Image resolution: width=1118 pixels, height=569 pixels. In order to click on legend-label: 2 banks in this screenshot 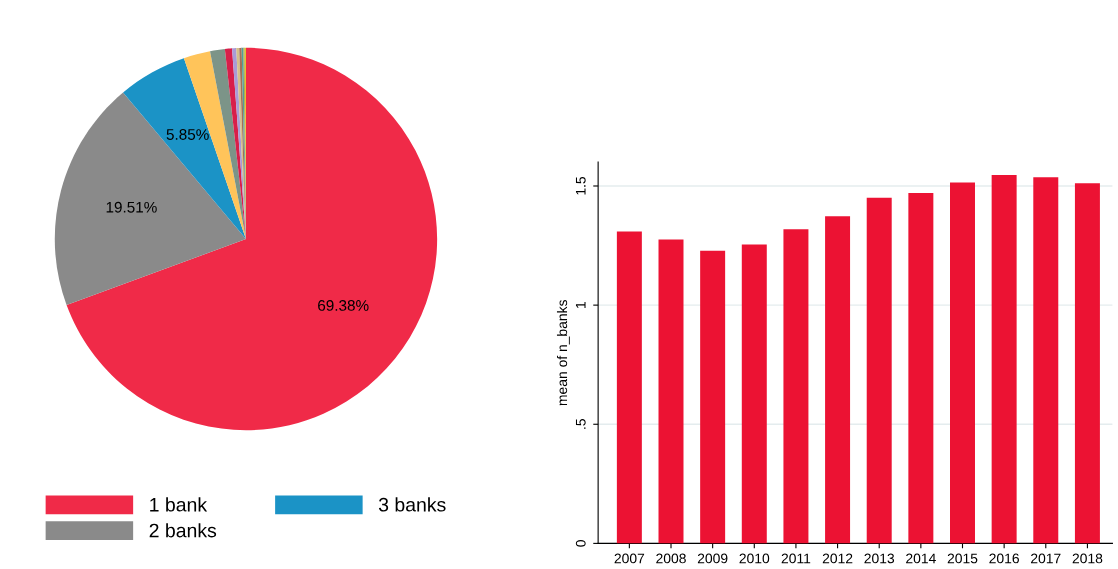, I will do `click(183, 530)`.